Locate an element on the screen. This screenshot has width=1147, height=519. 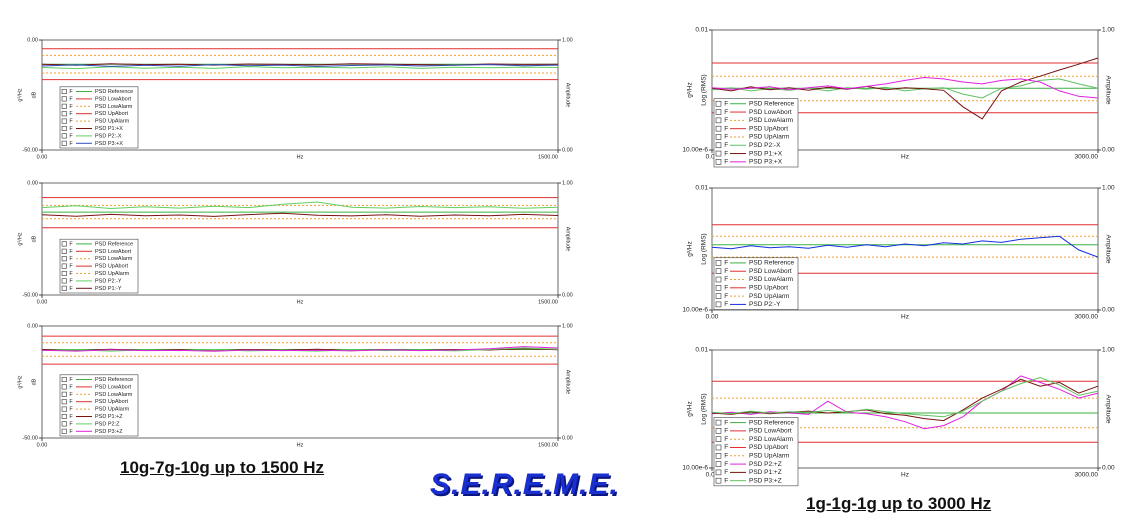
caption-right: 1g-1g-1g up to 3000 Hz is located at coordinates (899, 503).